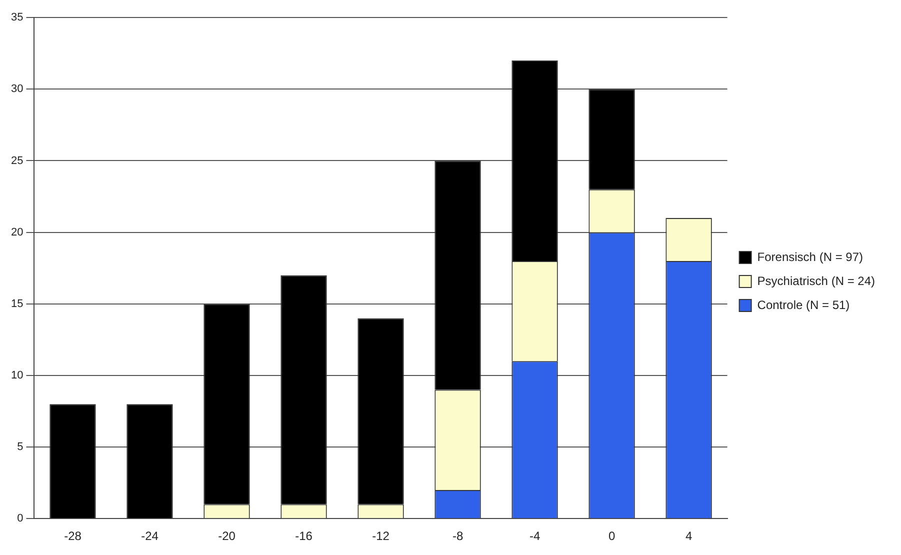 This screenshot has height=555, width=901. Describe the element at coordinates (20, 518) in the screenshot. I see `y-tick-label: 0` at that location.